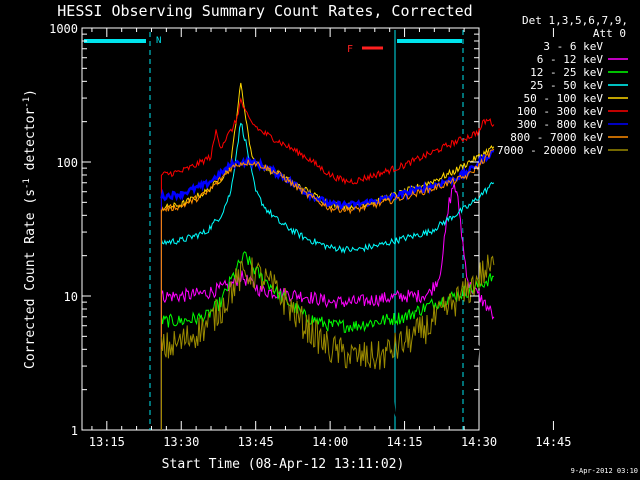  Describe the element at coordinates (566, 72) in the screenshot. I see `legend-entry-label: 12 - 25 keV` at that location.